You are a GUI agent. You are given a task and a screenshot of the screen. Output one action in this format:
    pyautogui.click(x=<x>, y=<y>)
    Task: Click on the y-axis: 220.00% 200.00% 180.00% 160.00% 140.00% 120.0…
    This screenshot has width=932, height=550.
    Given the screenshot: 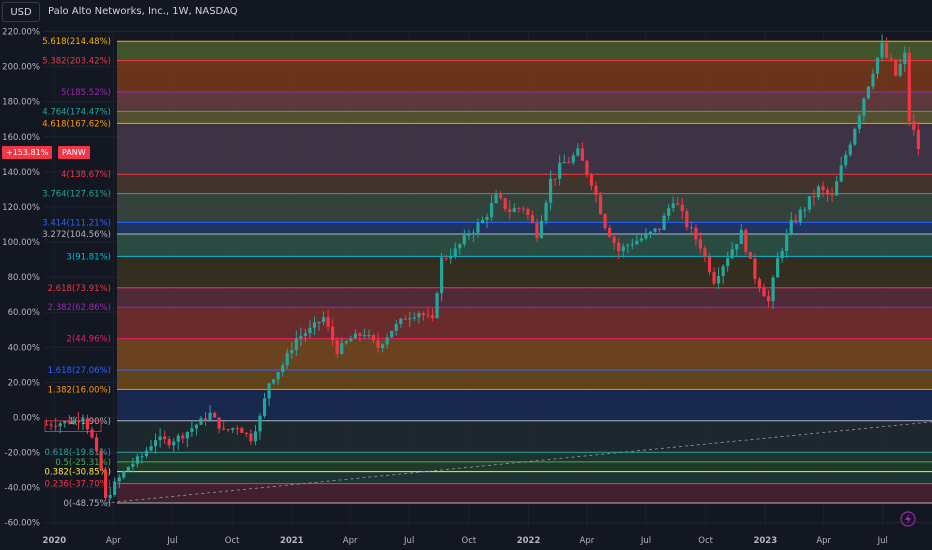 What is the action you would take?
    pyautogui.click(x=21, y=278)
    